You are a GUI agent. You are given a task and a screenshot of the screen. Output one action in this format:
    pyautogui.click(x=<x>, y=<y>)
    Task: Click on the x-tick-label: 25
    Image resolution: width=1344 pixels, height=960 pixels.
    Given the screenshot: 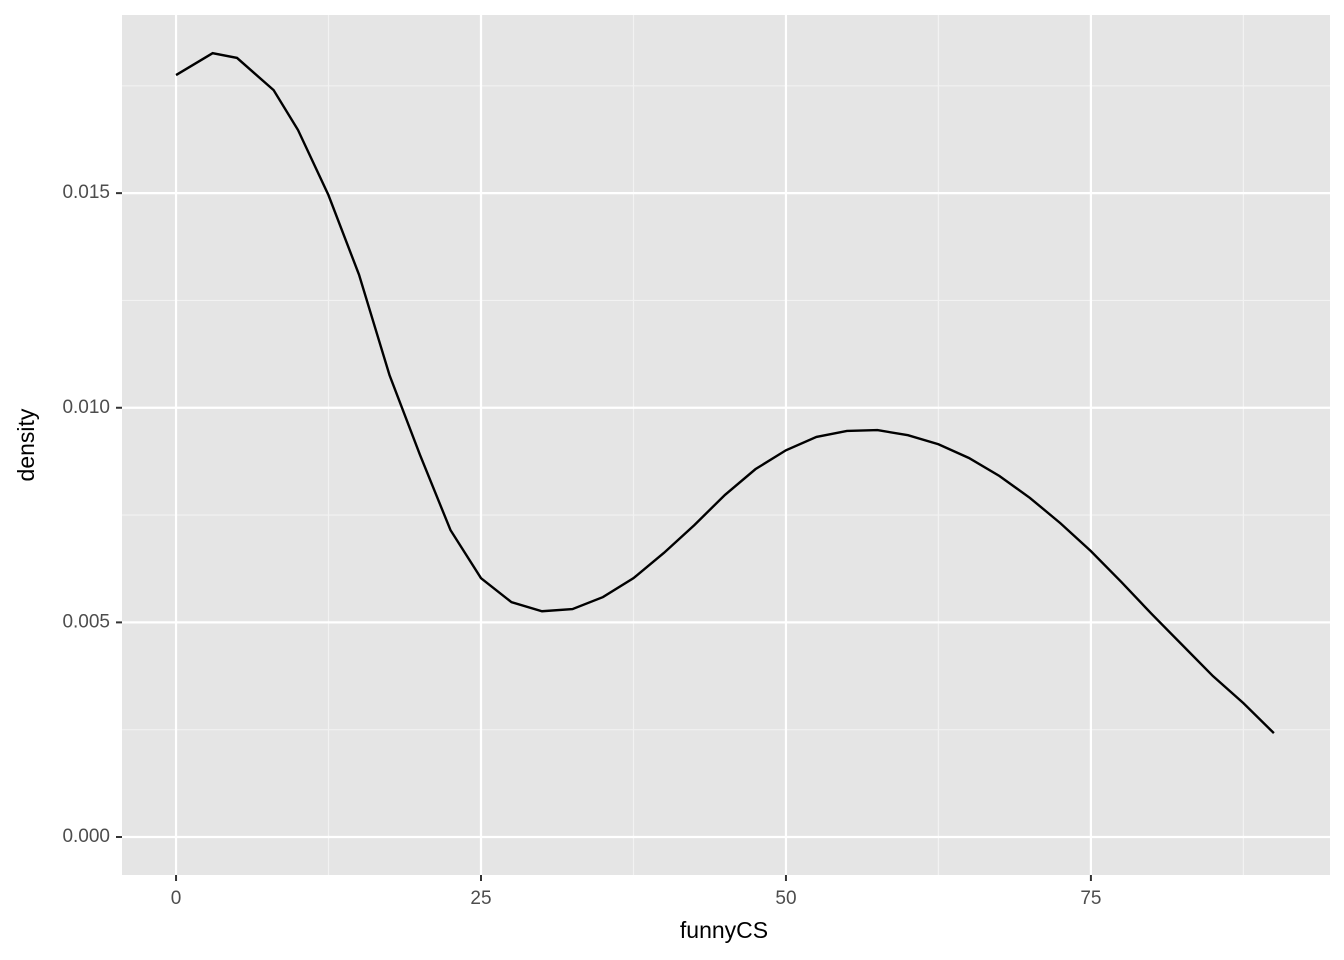 What is the action you would take?
    pyautogui.click(x=480, y=898)
    